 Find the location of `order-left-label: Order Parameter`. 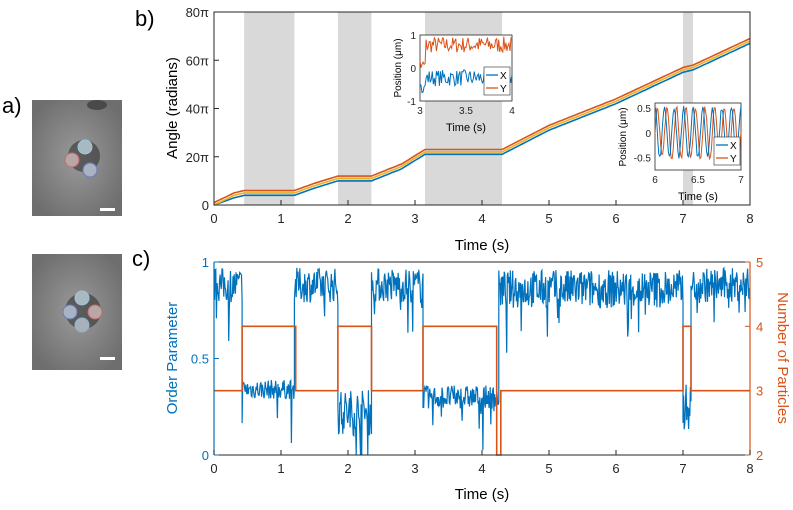

order-left-label: Order Parameter is located at coordinates (172, 358).